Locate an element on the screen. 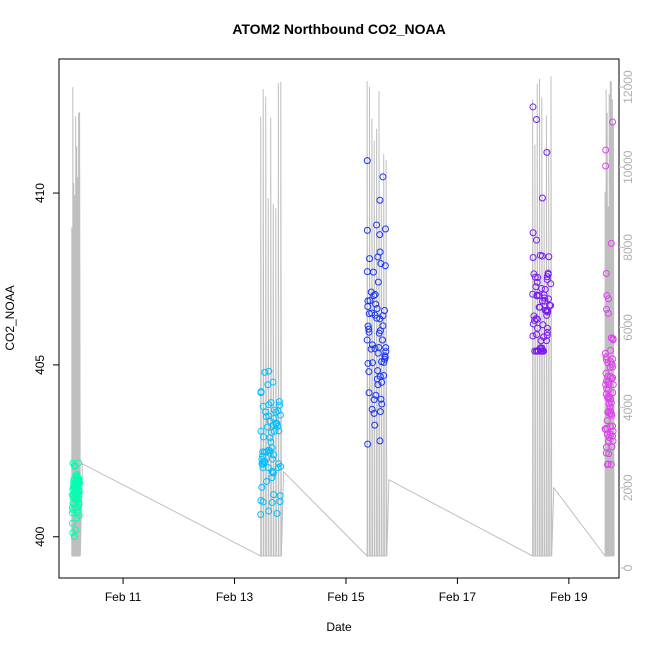  y2-tick-label: 6000 is located at coordinates (628, 327).